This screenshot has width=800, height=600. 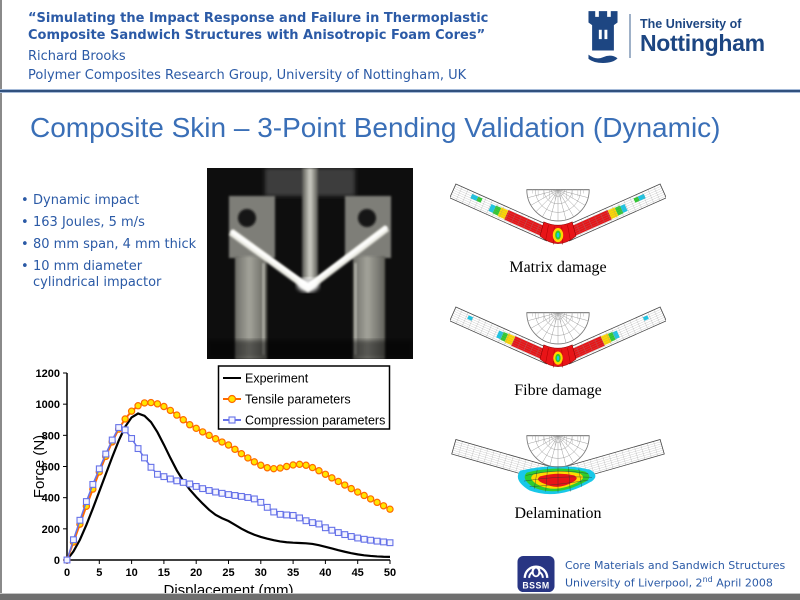 I want to click on fibre-damage-label: Fibre damage, so click(x=558, y=390).